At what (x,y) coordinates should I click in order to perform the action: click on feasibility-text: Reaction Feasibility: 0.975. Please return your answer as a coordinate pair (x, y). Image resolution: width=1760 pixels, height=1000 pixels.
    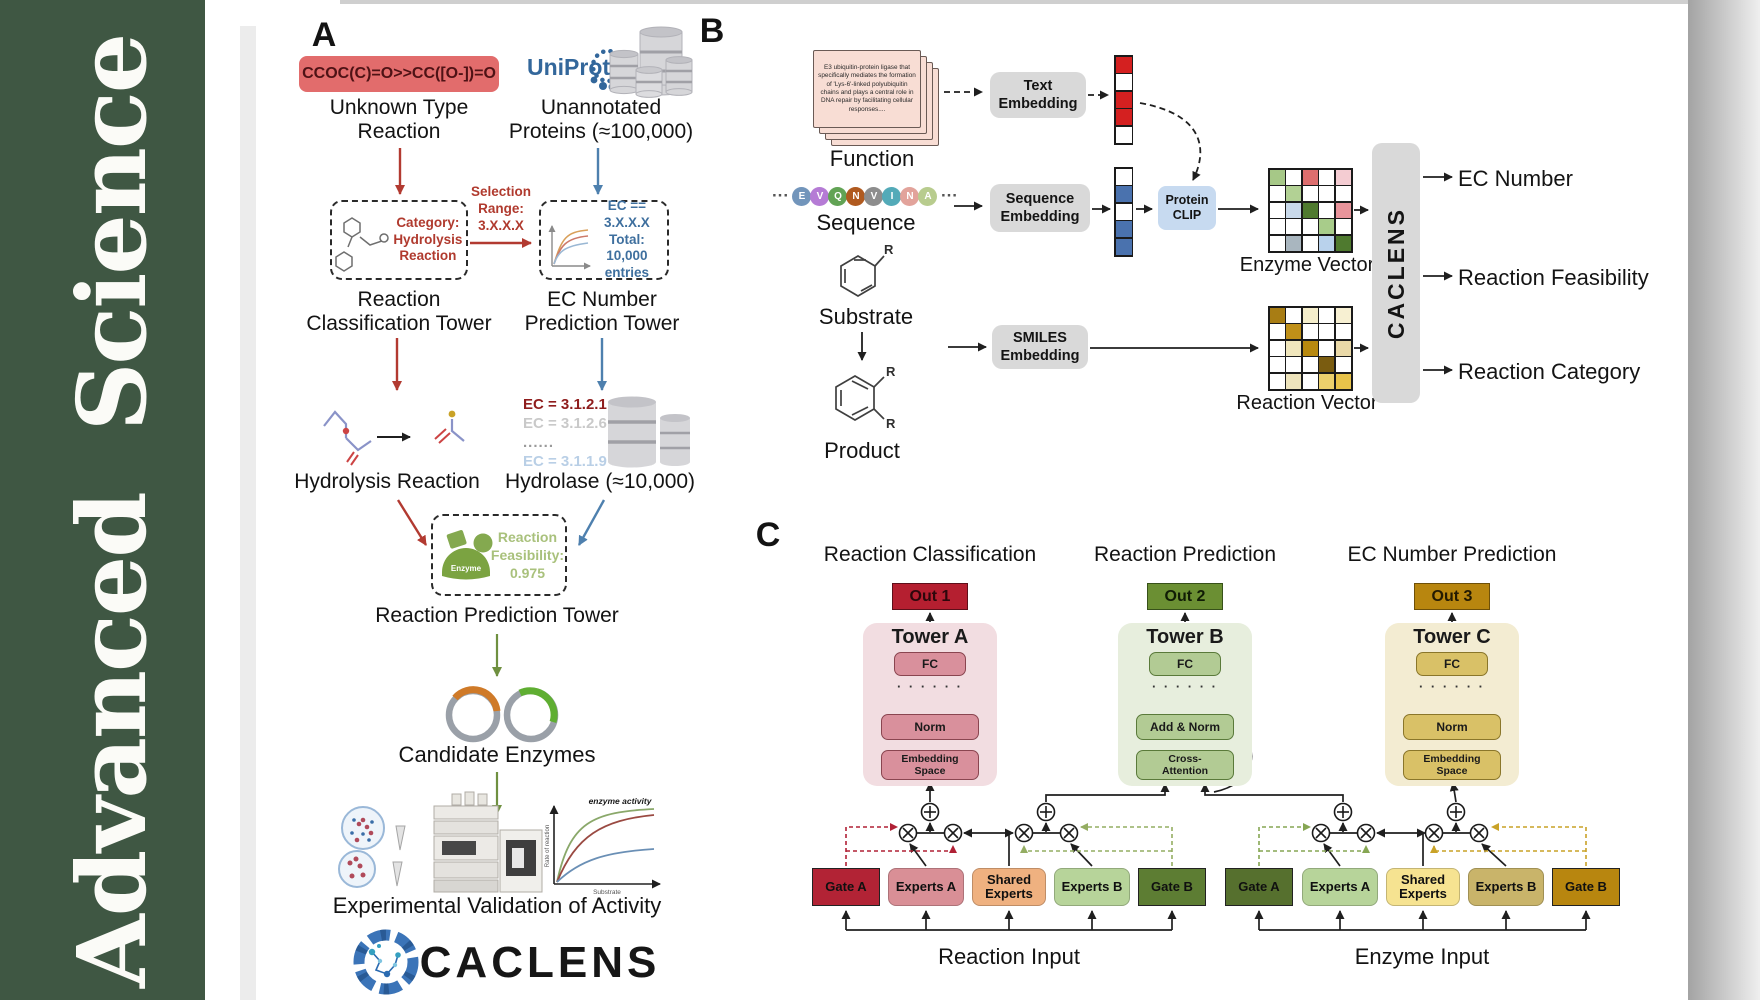
    Looking at the image, I should click on (527, 555).